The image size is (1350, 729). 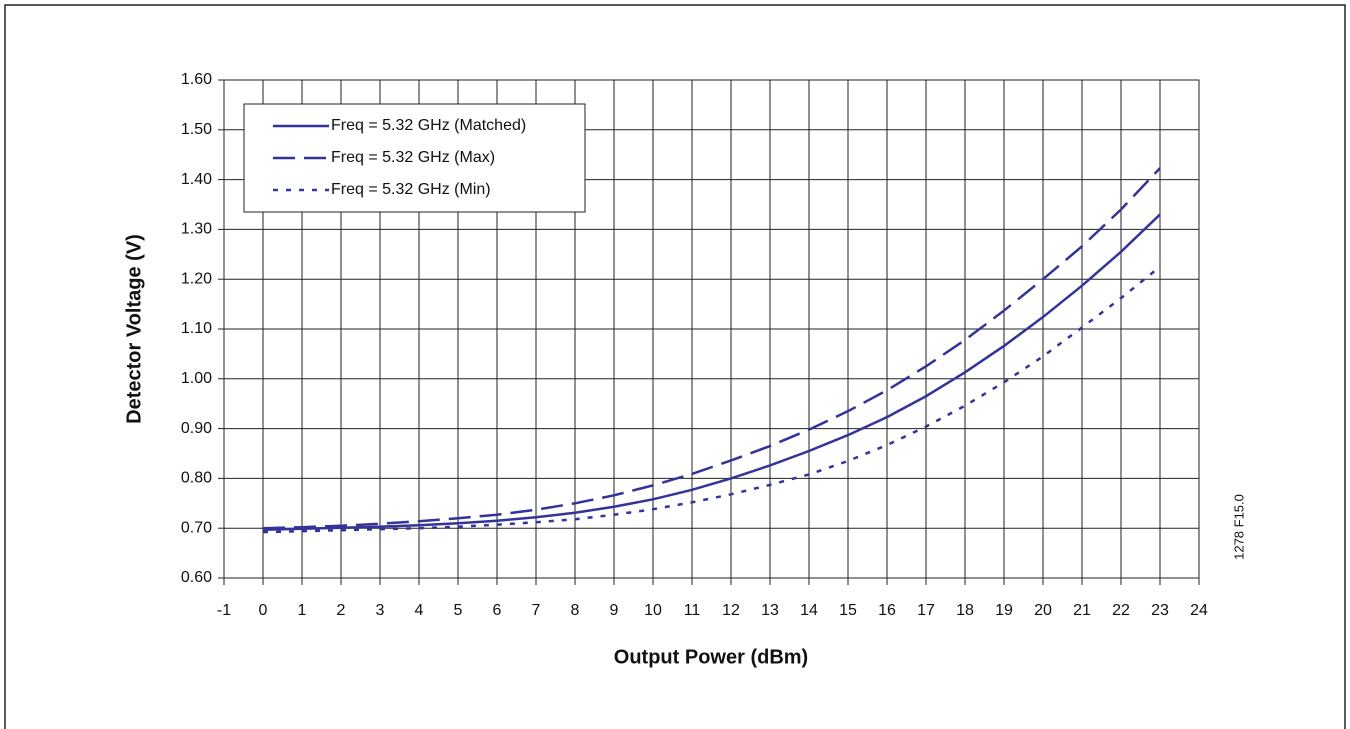 I want to click on x-tick-label: 4, so click(x=419, y=610).